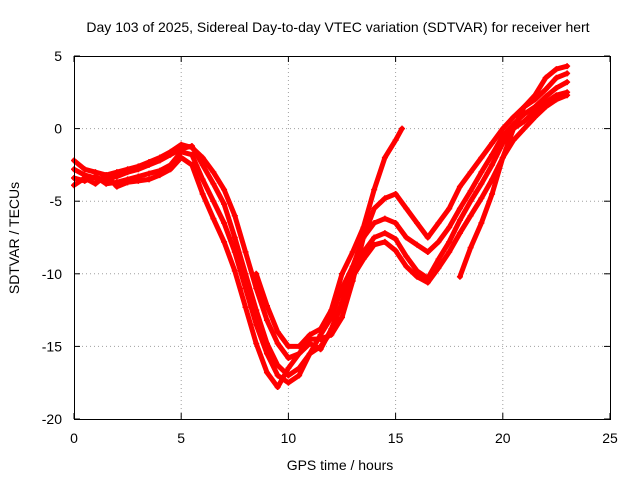 This screenshot has width=640, height=480. What do you see at coordinates (396, 438) in the screenshot?
I see `x-tick-label: 15` at bounding box center [396, 438].